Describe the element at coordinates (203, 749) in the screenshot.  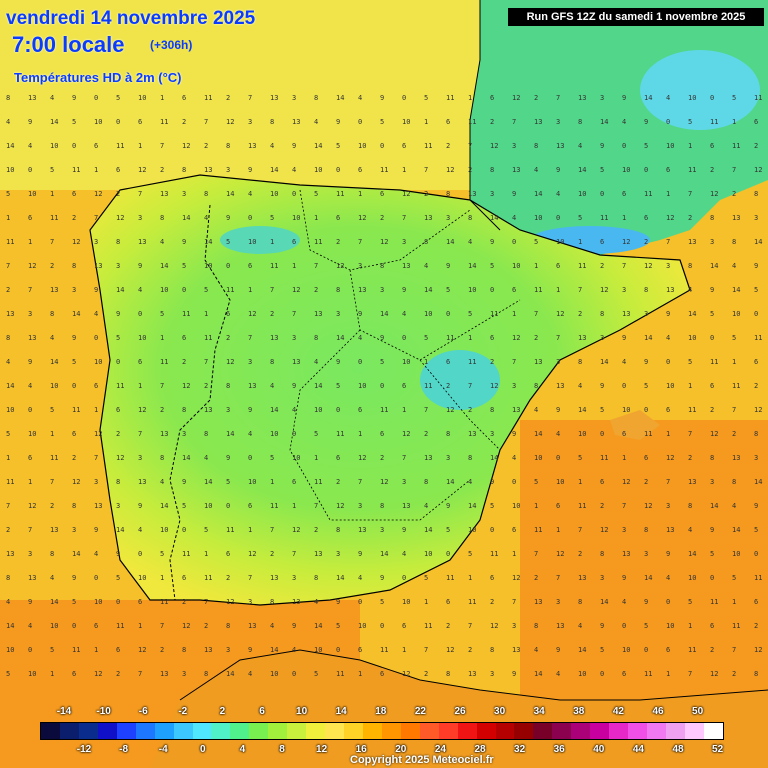
I see `scale-label-lower: 0` at that location.